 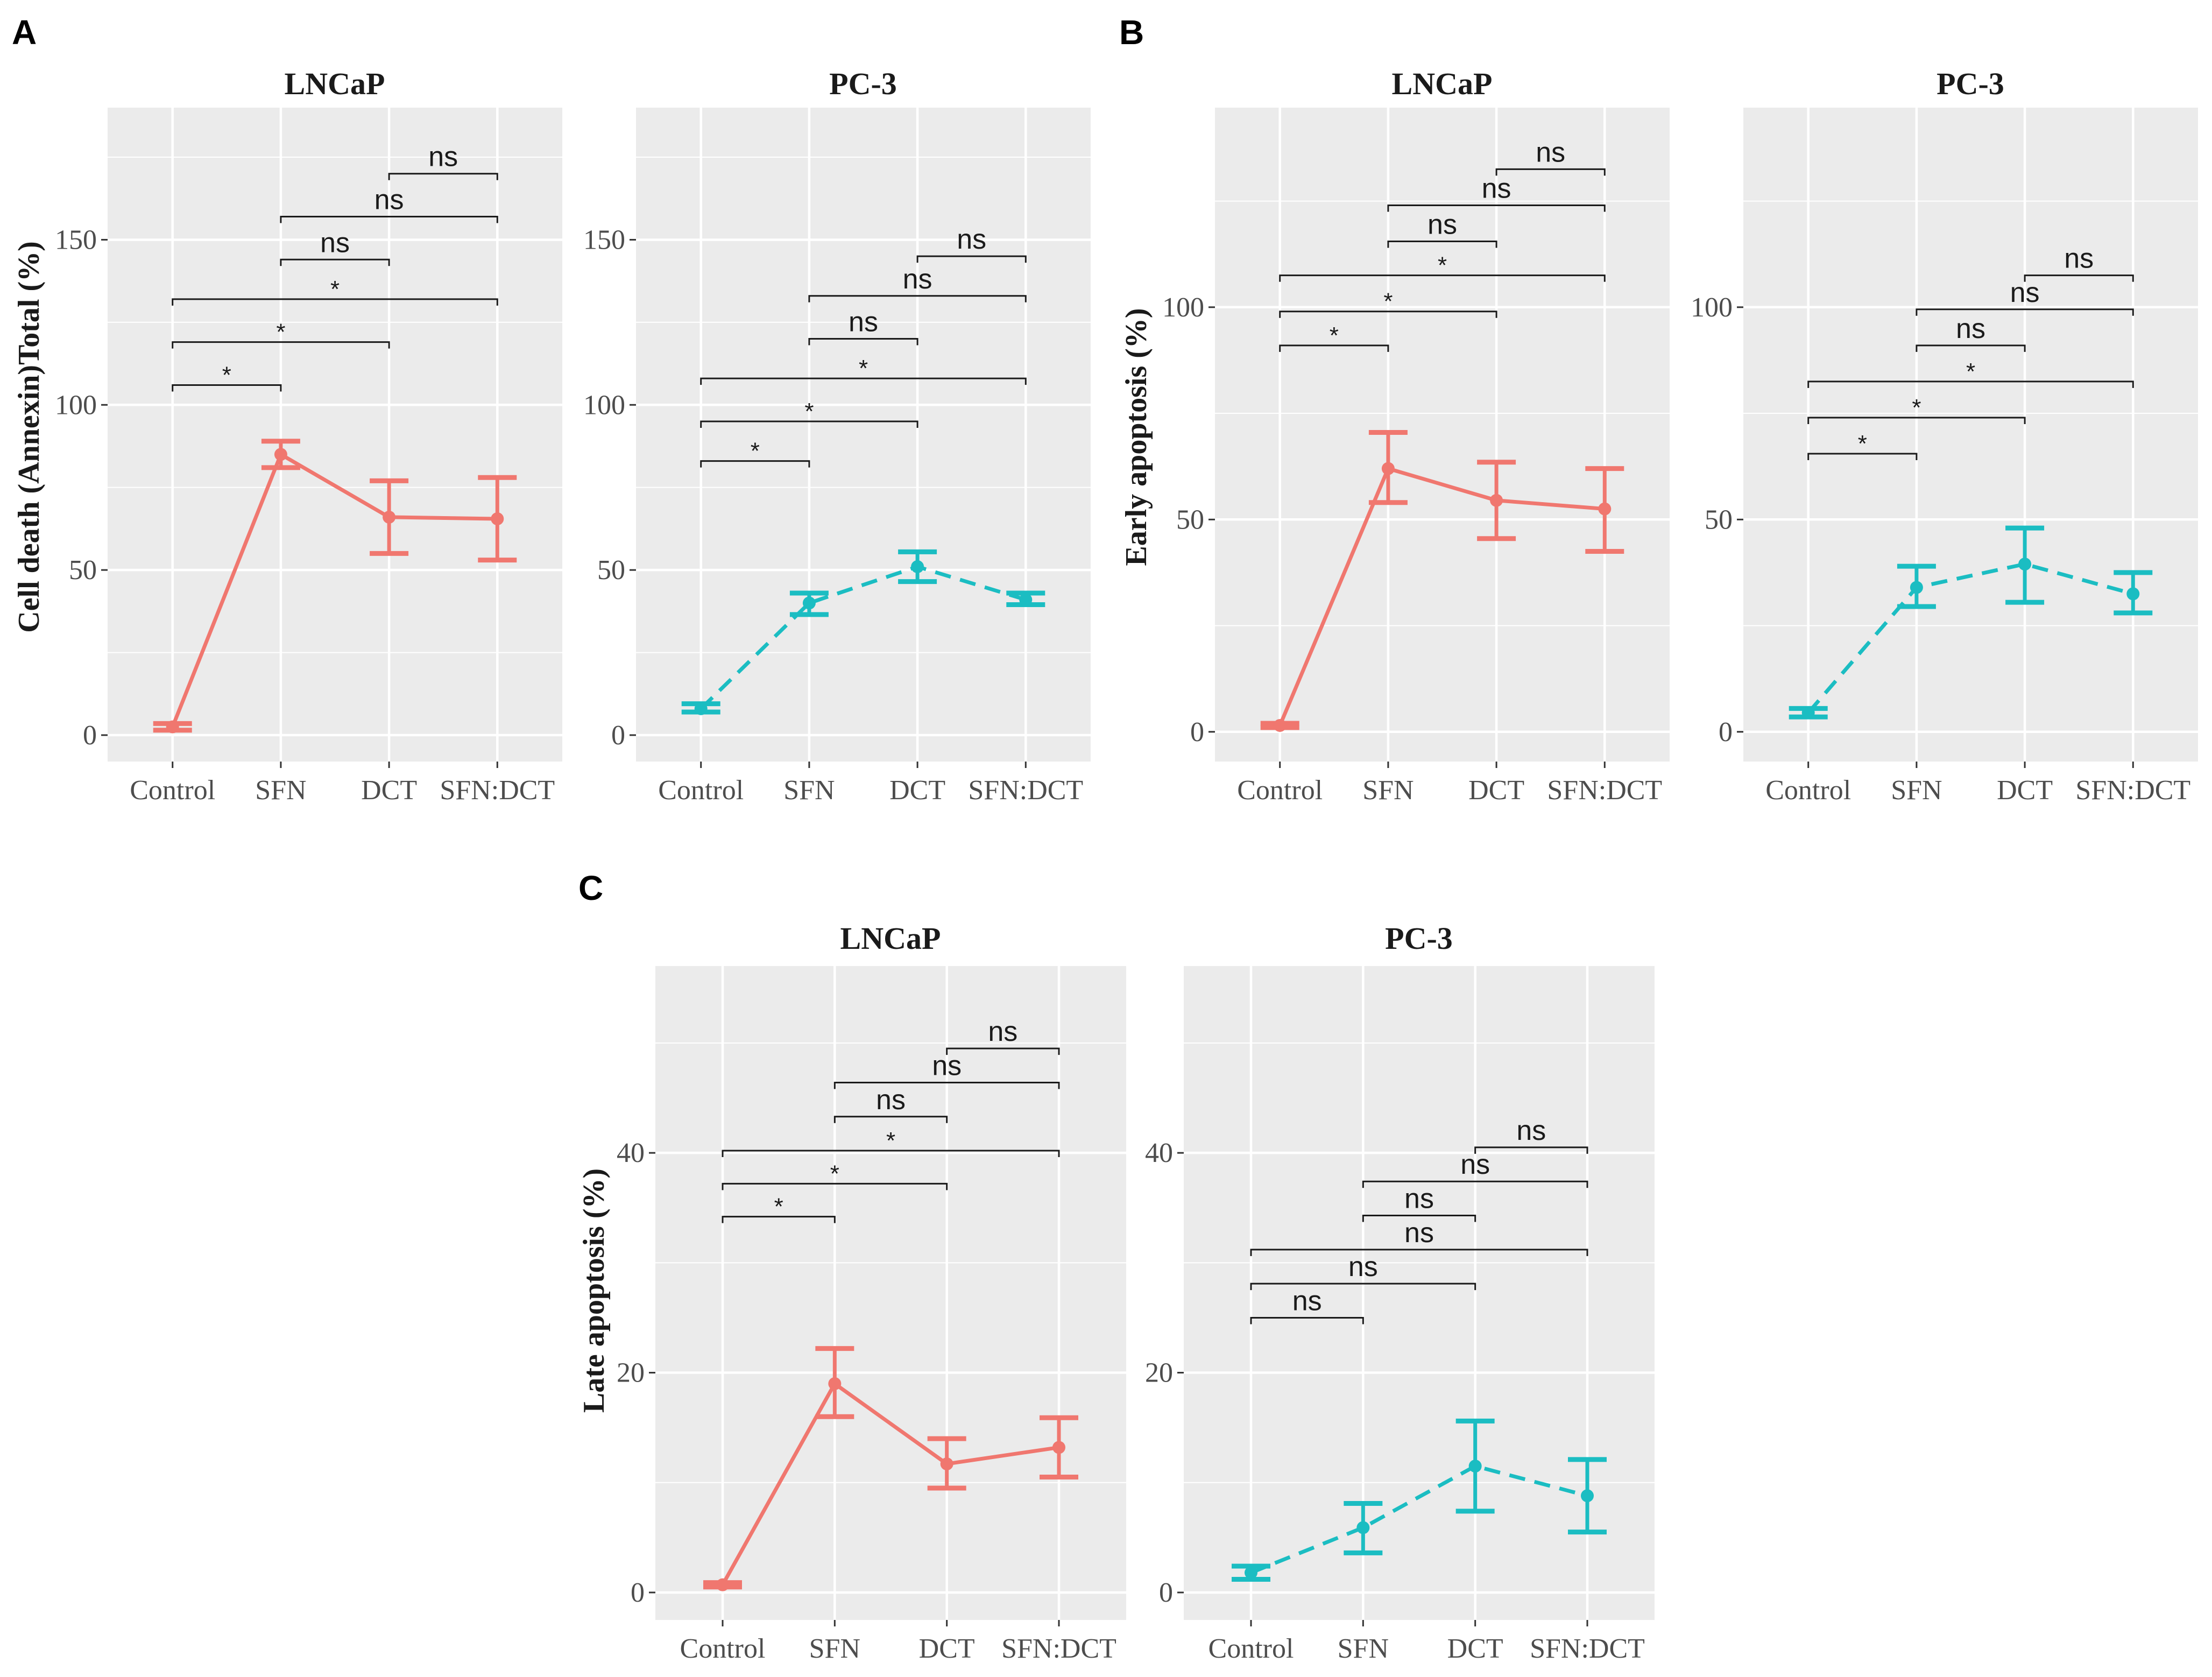 I want to click on y-axis-title-c: Late apoptosis (%), so click(x=594, y=1291).